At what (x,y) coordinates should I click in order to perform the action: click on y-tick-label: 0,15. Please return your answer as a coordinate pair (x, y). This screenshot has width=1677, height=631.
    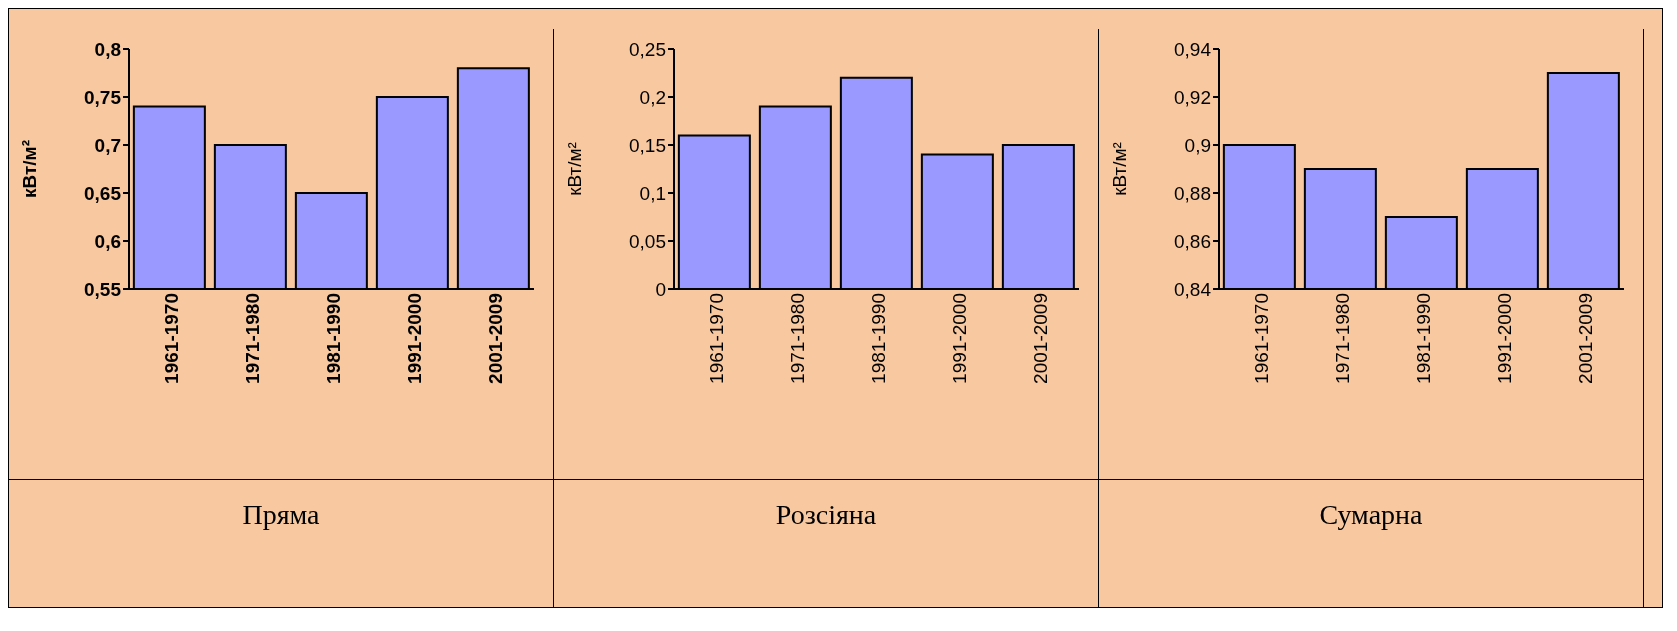
    Looking at the image, I should click on (647, 145).